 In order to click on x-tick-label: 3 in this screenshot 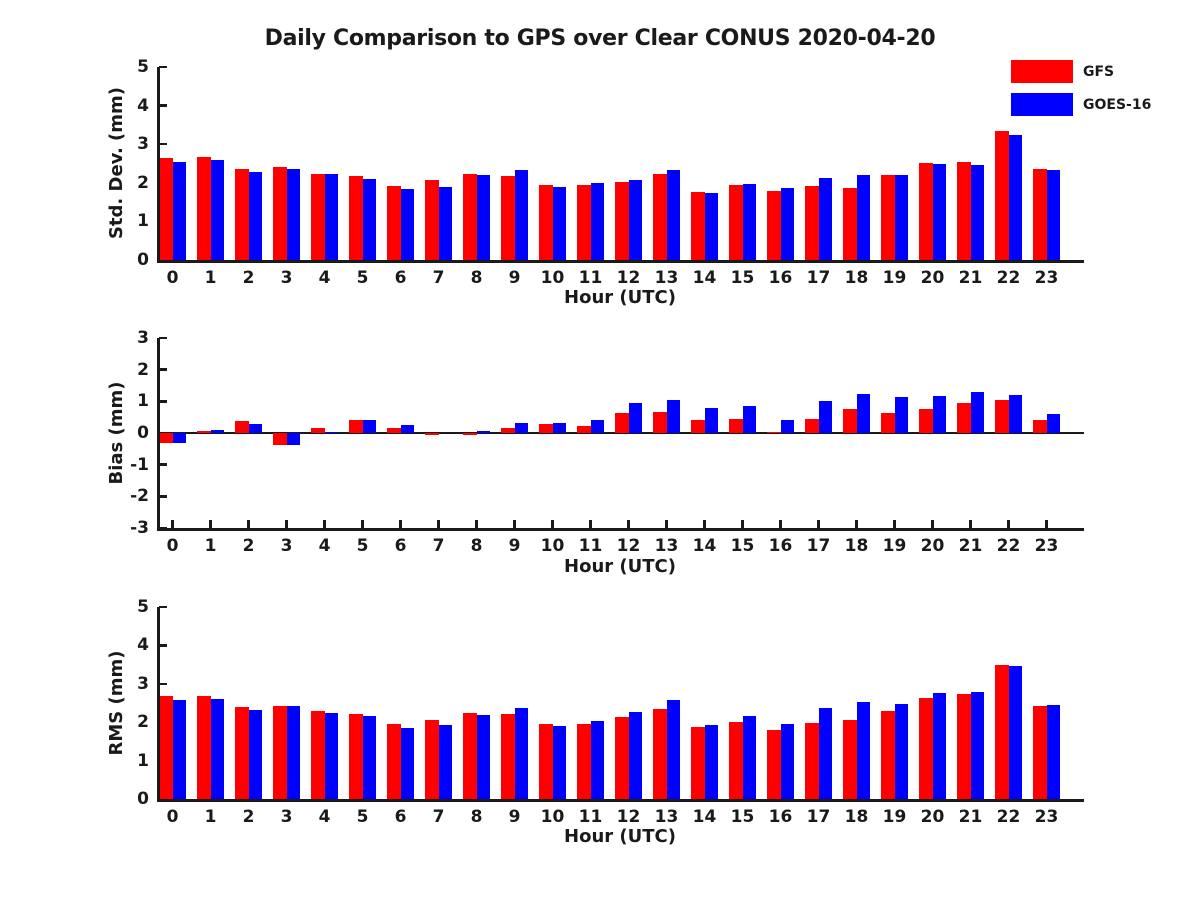, I will do `click(286, 546)`.